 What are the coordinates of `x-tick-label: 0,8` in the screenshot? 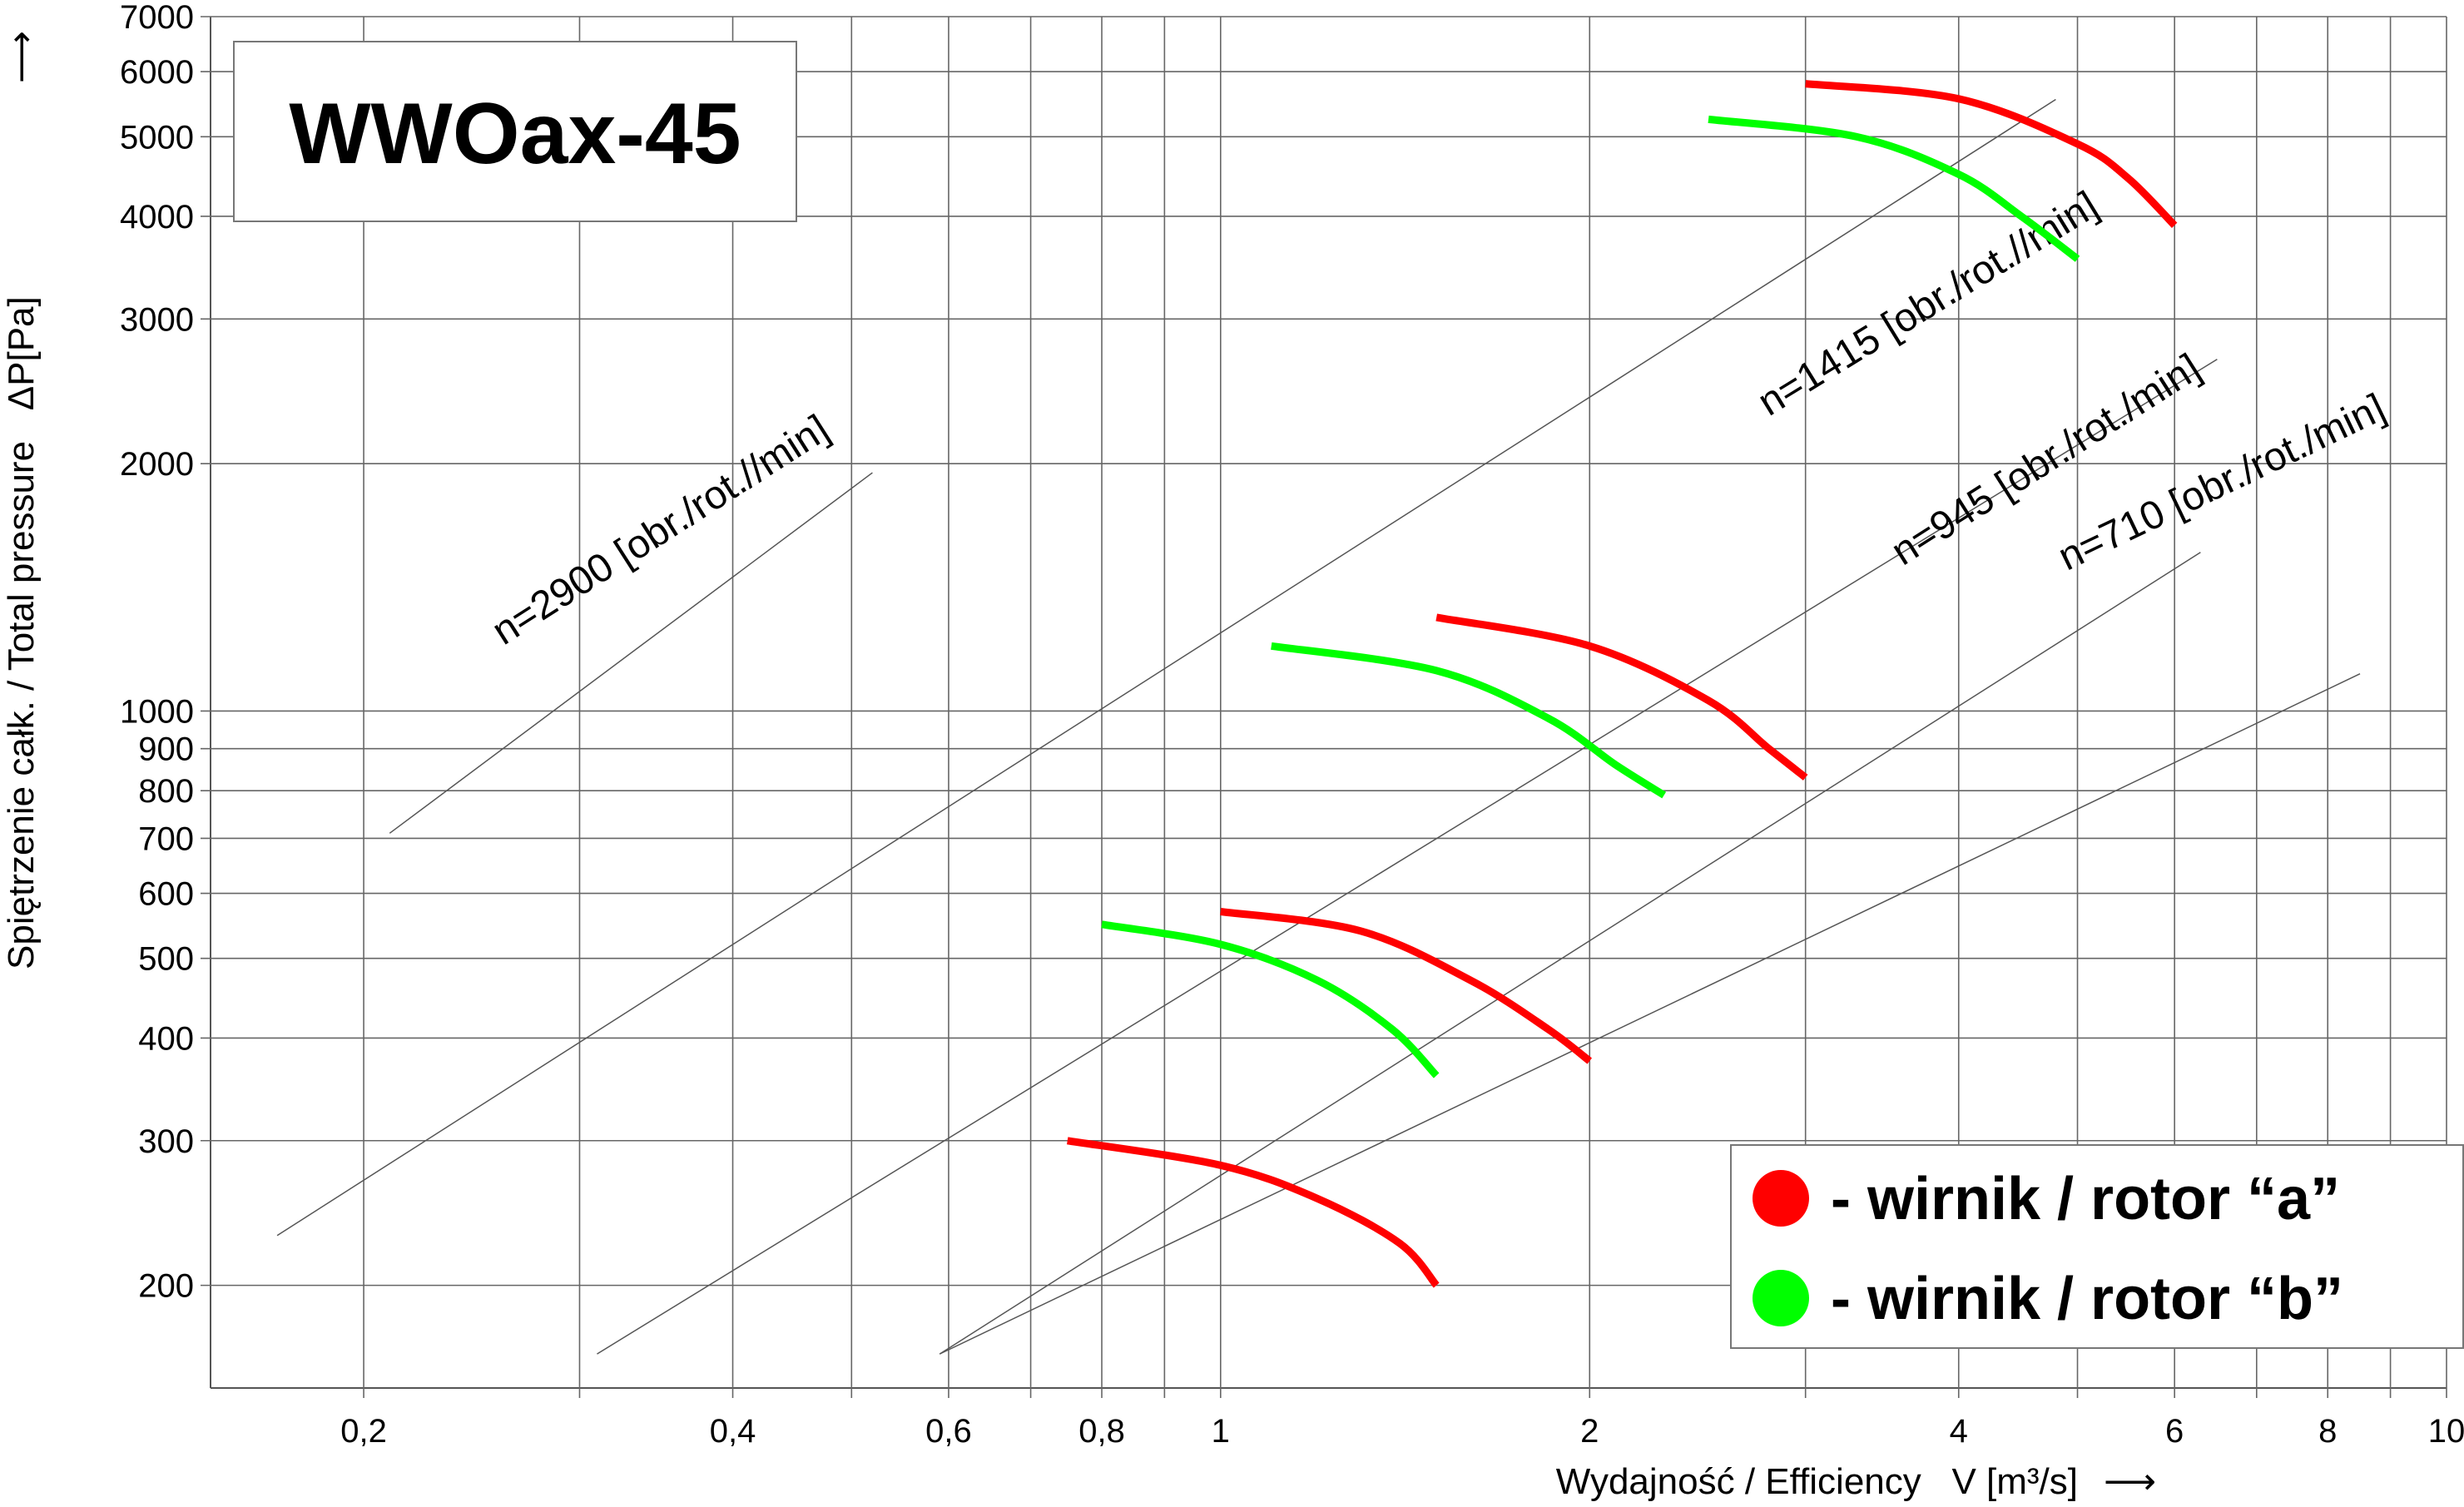 It's located at (1101, 1431).